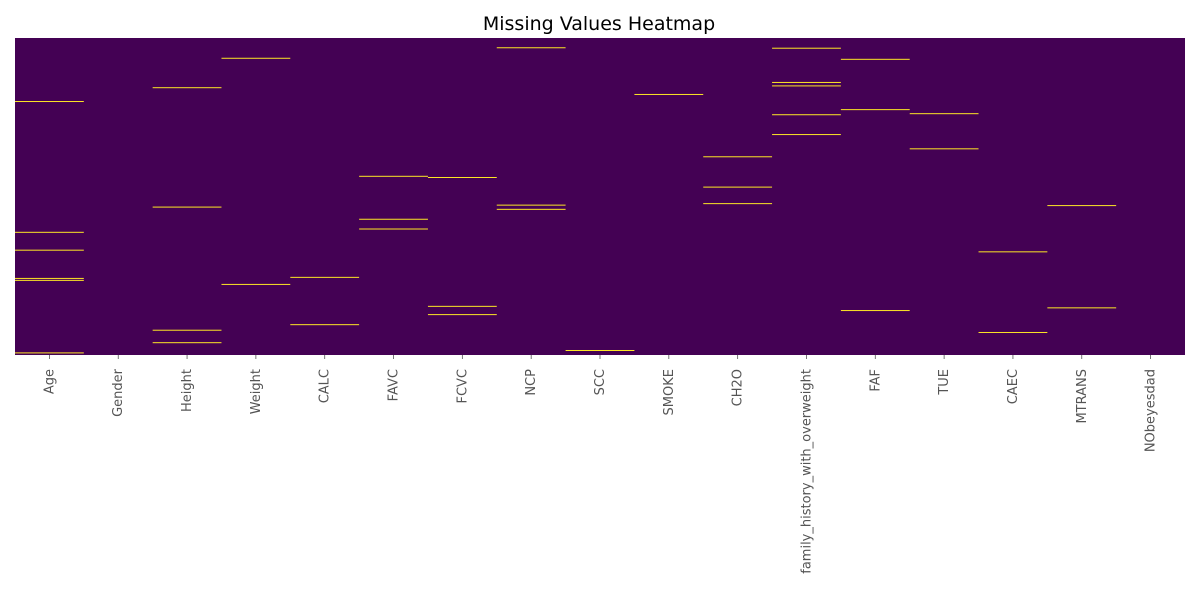  What do you see at coordinates (669, 392) in the screenshot?
I see `x-tick-label: SMOKE` at bounding box center [669, 392].